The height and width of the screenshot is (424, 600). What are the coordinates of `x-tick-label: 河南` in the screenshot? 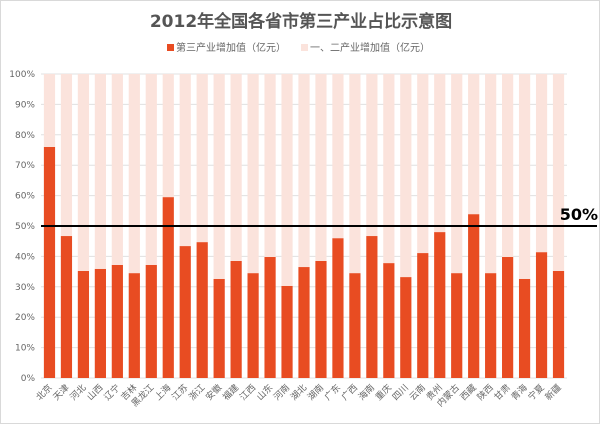 It's located at (281, 392).